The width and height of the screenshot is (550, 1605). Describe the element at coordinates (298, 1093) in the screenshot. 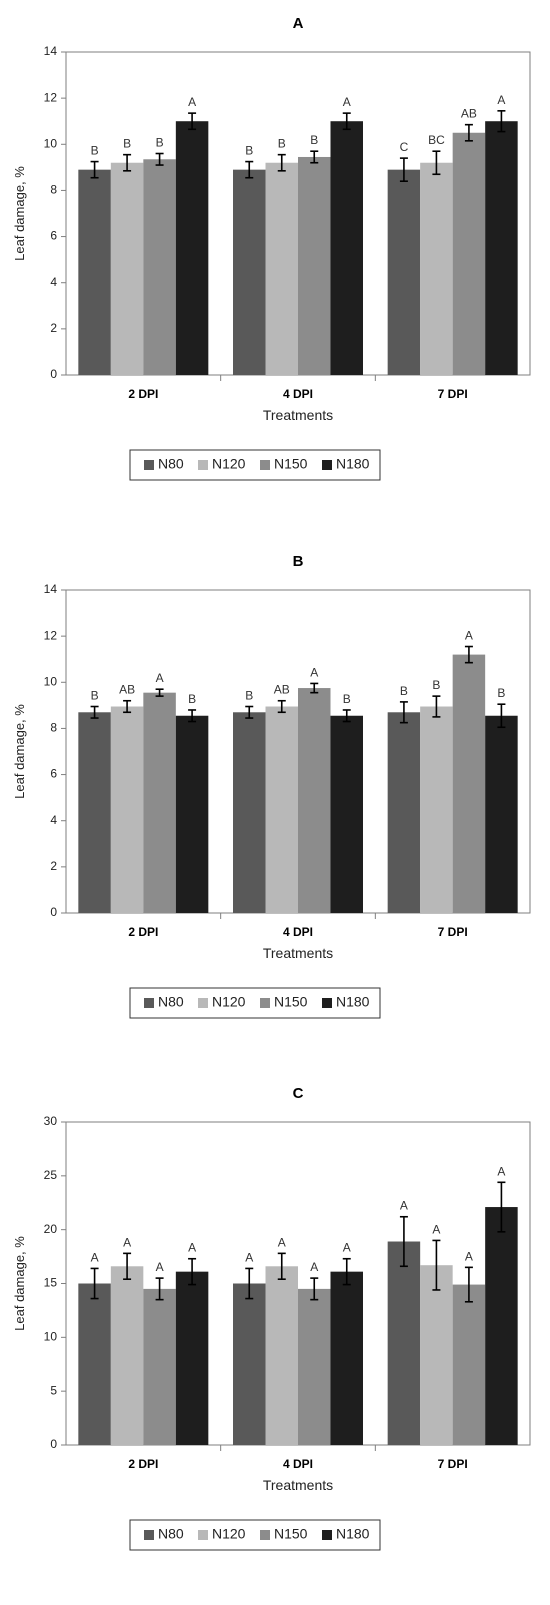

I see `chart-title: C` at that location.